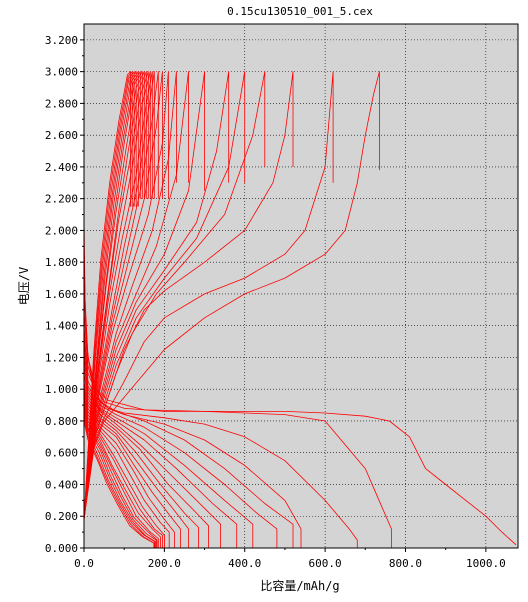 The image size is (528, 602). What do you see at coordinates (61, 135) in the screenshot?
I see `y-tick-label: 2.600` at bounding box center [61, 135].